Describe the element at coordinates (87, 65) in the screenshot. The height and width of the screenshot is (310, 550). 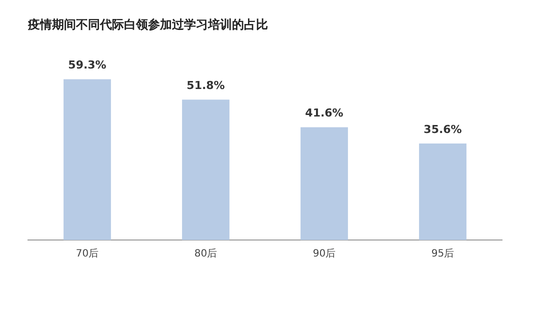
I see `data-label: 59.3%` at that location.